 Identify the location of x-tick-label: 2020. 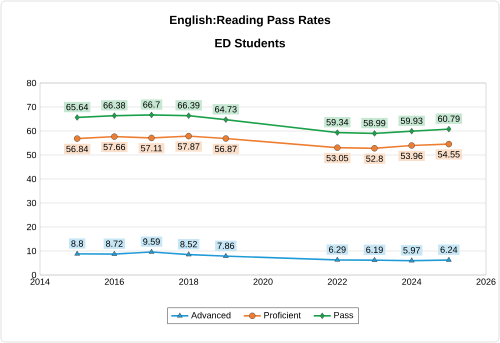
(263, 281).